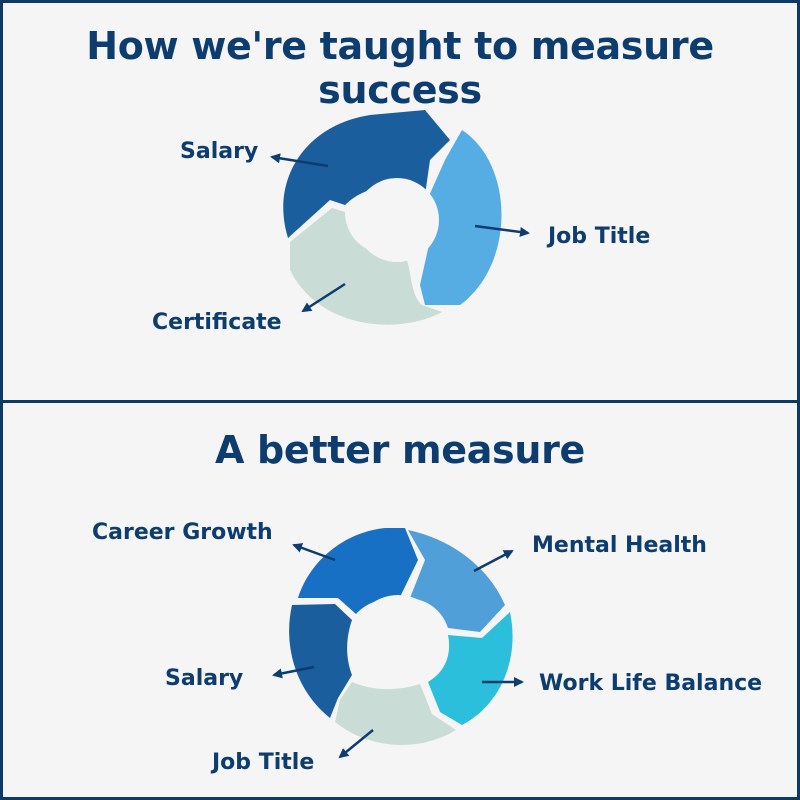 The height and width of the screenshot is (800, 800). Describe the element at coordinates (323, 297) in the screenshot. I see `arrow-certificate` at that location.